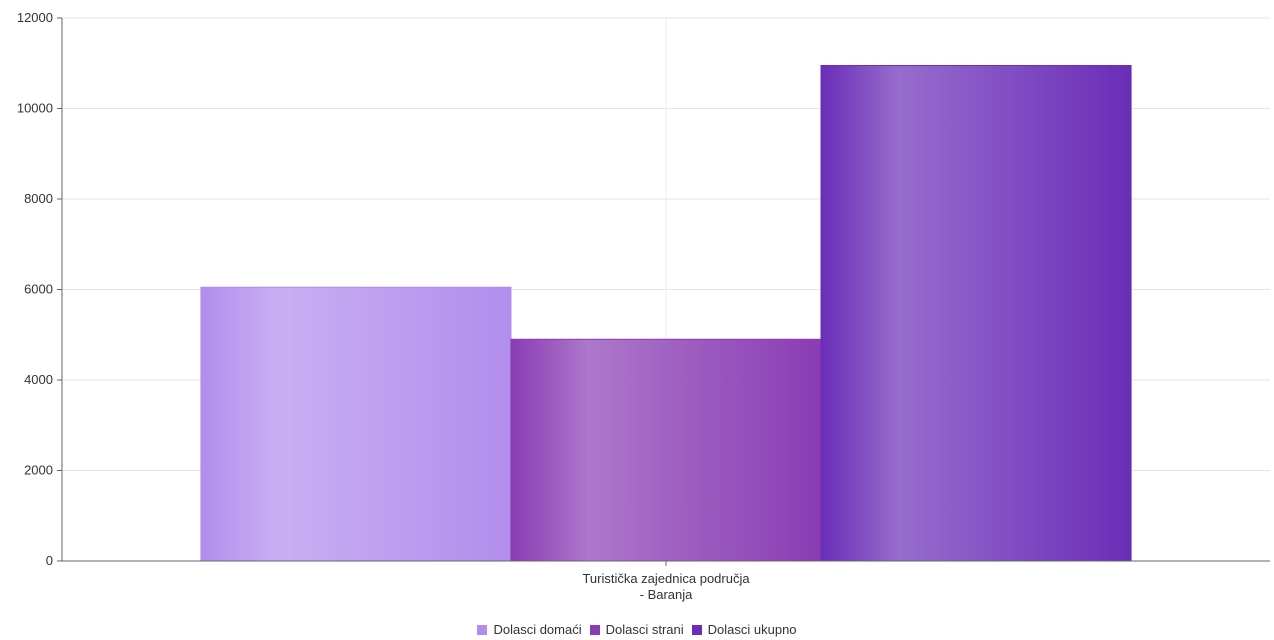 The image size is (1274, 640). What do you see at coordinates (666, 450) in the screenshot?
I see `bar-dolasci-strani` at bounding box center [666, 450].